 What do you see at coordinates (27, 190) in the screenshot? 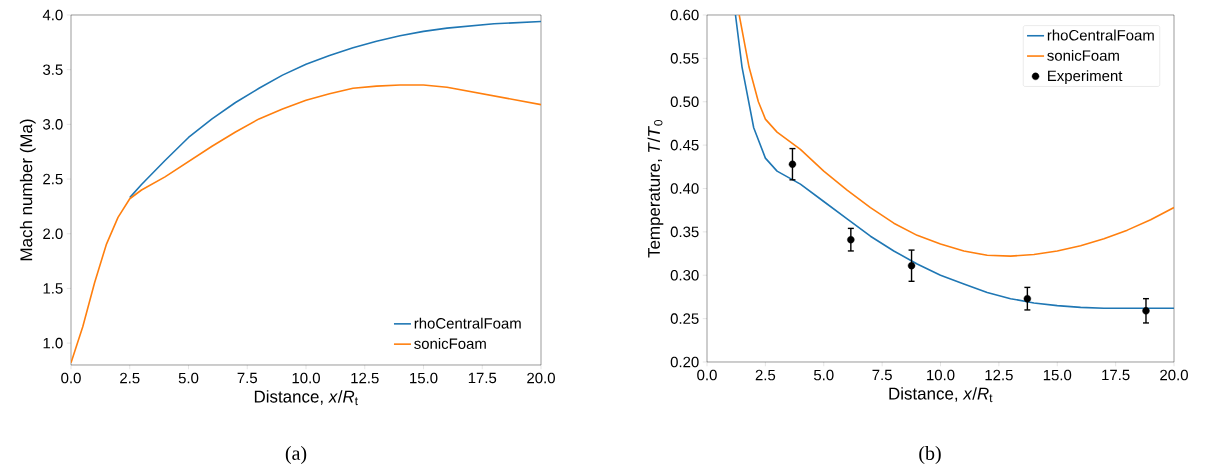
I see `y-axis-title: Mach number (Ma)` at bounding box center [27, 190].